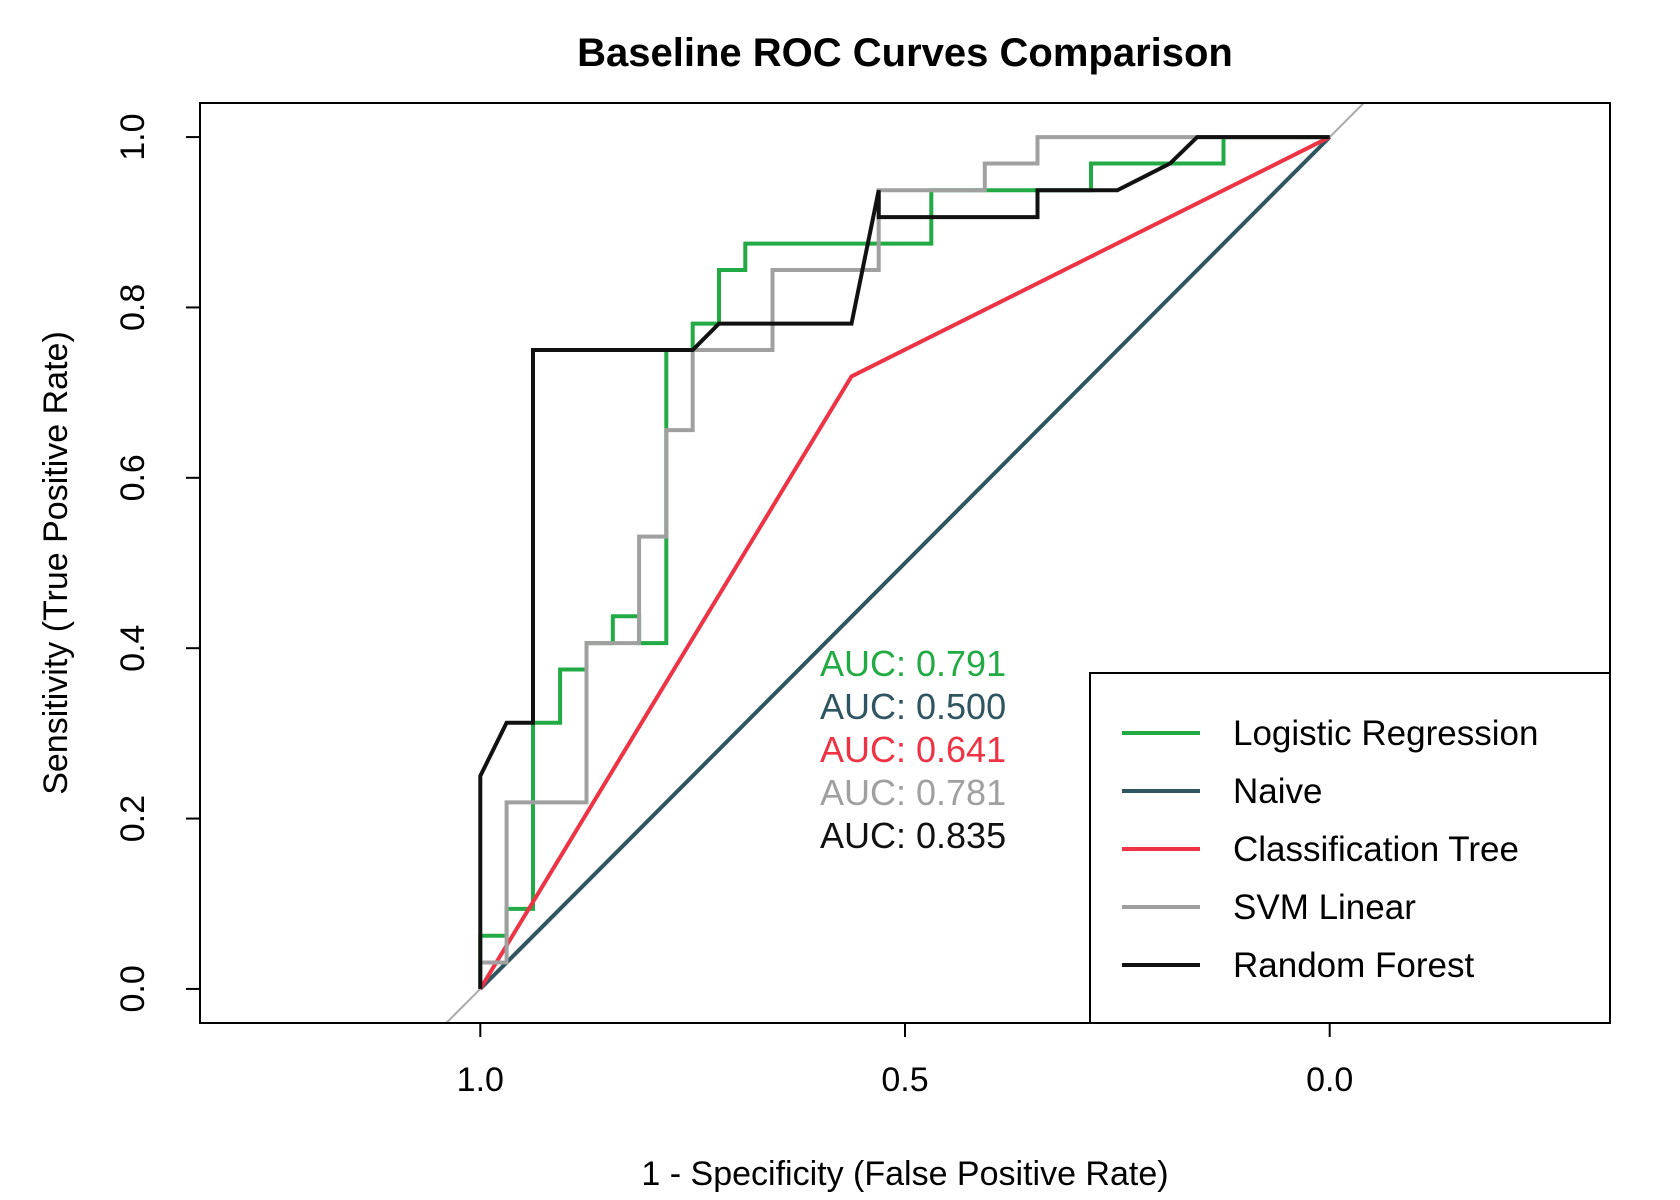 This screenshot has height=1200, width=1680. Describe the element at coordinates (133, 477) in the screenshot. I see `y-tick-label: 0.6` at that location.